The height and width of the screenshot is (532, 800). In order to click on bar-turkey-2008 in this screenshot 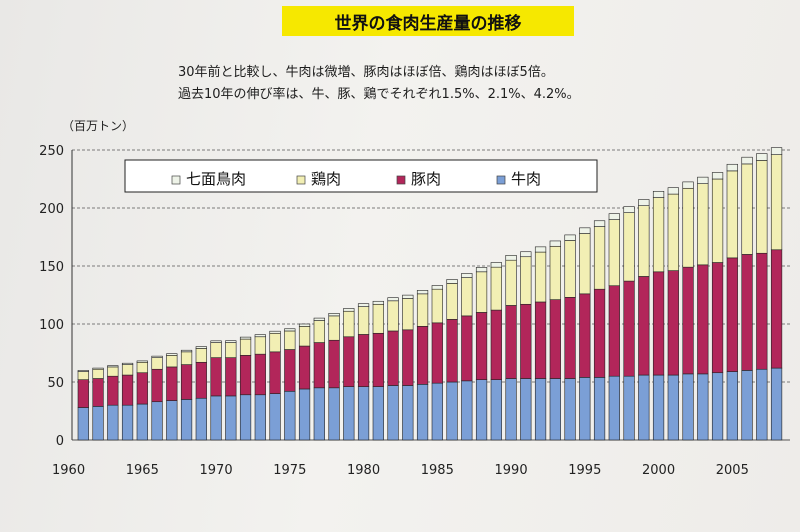, I will do `click(776, 151)`.